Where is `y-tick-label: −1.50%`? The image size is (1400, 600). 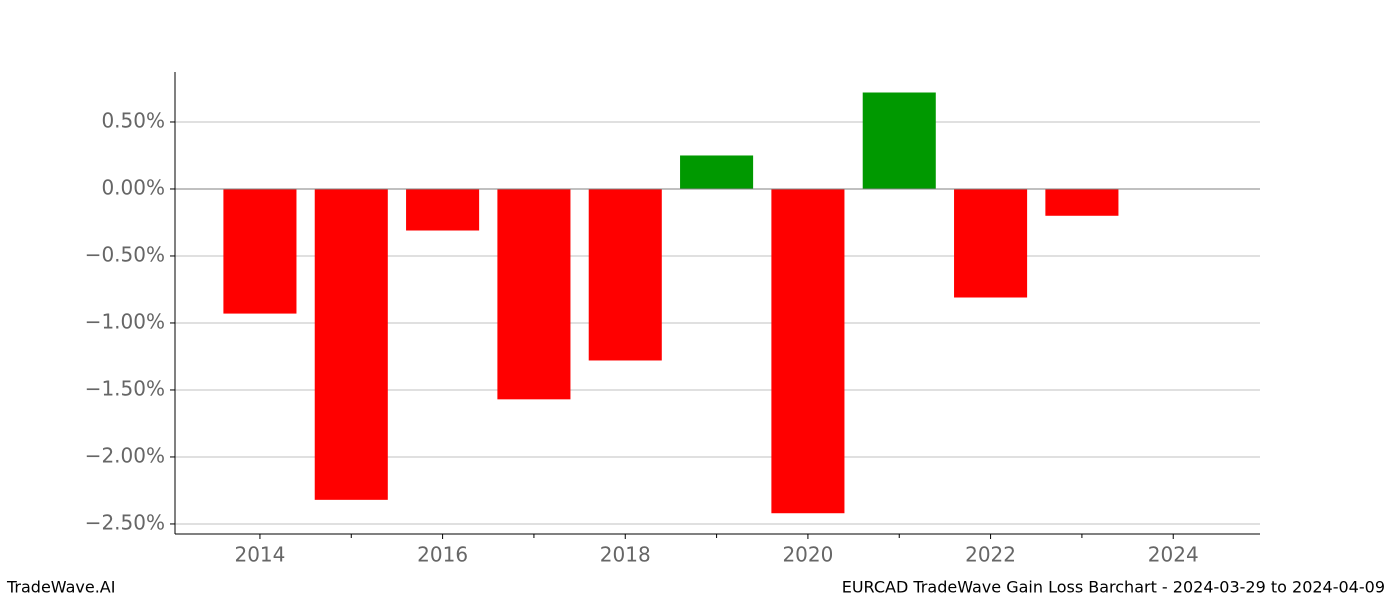
y-tick-label: −1.50% is located at coordinates (125, 388).